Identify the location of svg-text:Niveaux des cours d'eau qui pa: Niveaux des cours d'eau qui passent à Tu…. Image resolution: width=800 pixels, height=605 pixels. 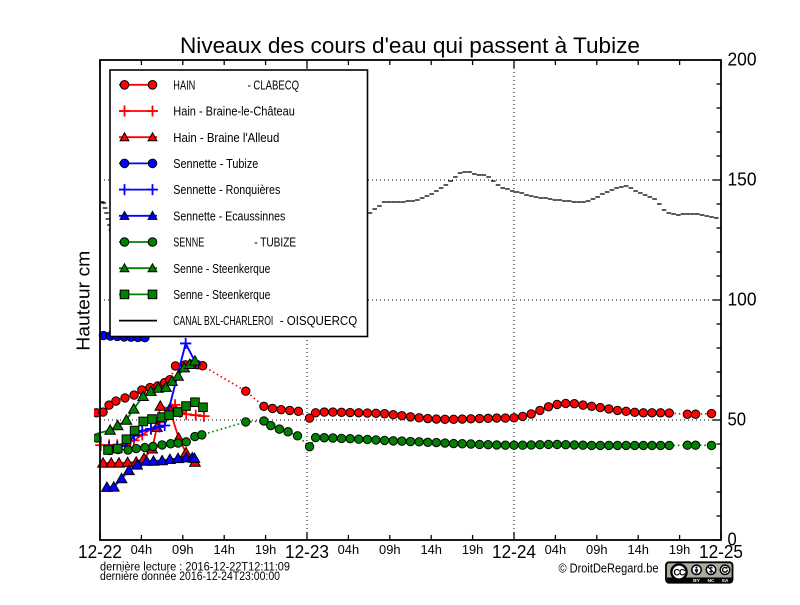
(410, 45).